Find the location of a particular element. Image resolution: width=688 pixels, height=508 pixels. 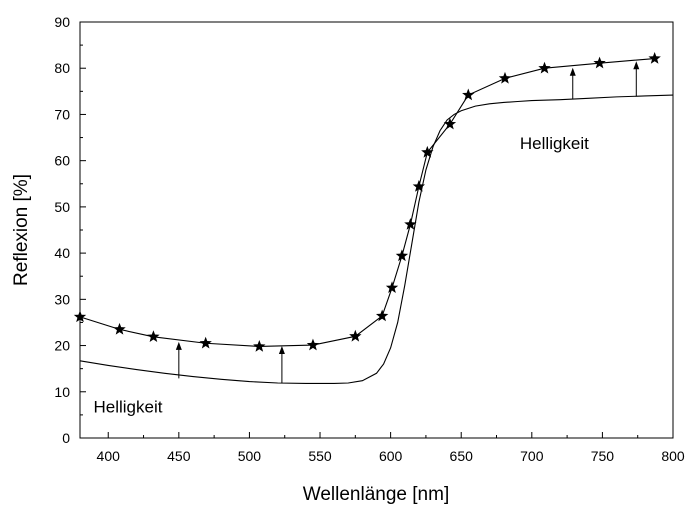

y-axis-ticks: 0 10 20 30 40 50 60 70 80 90 is located at coordinates (70, 230).